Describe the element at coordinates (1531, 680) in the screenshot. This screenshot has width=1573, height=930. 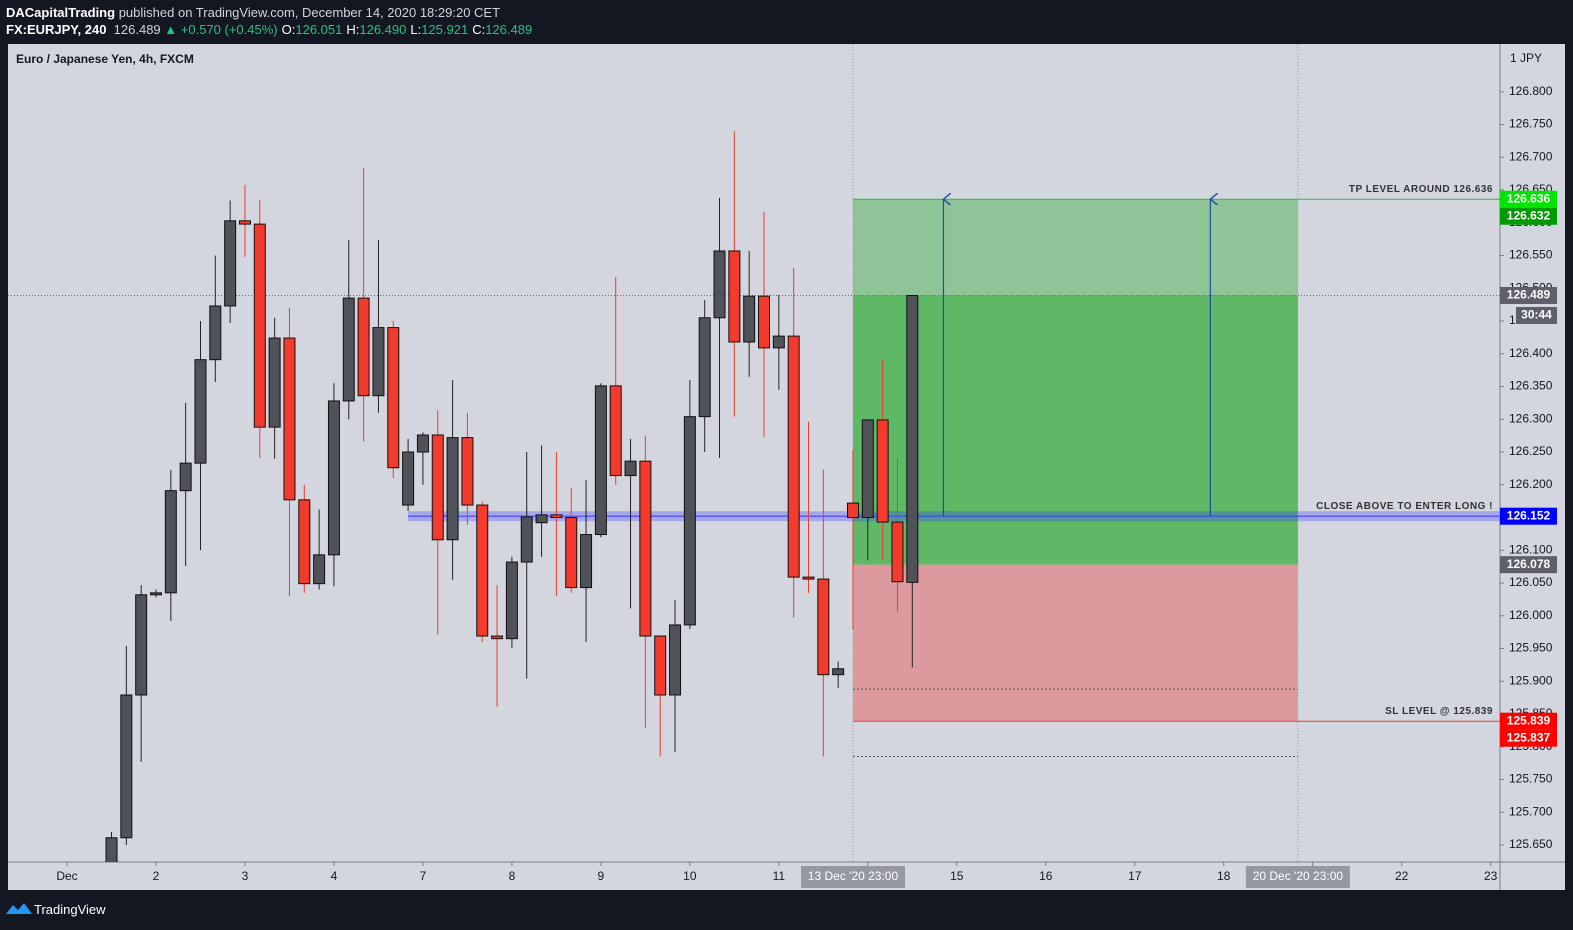
I see `y-tick-label: 125.900` at that location.